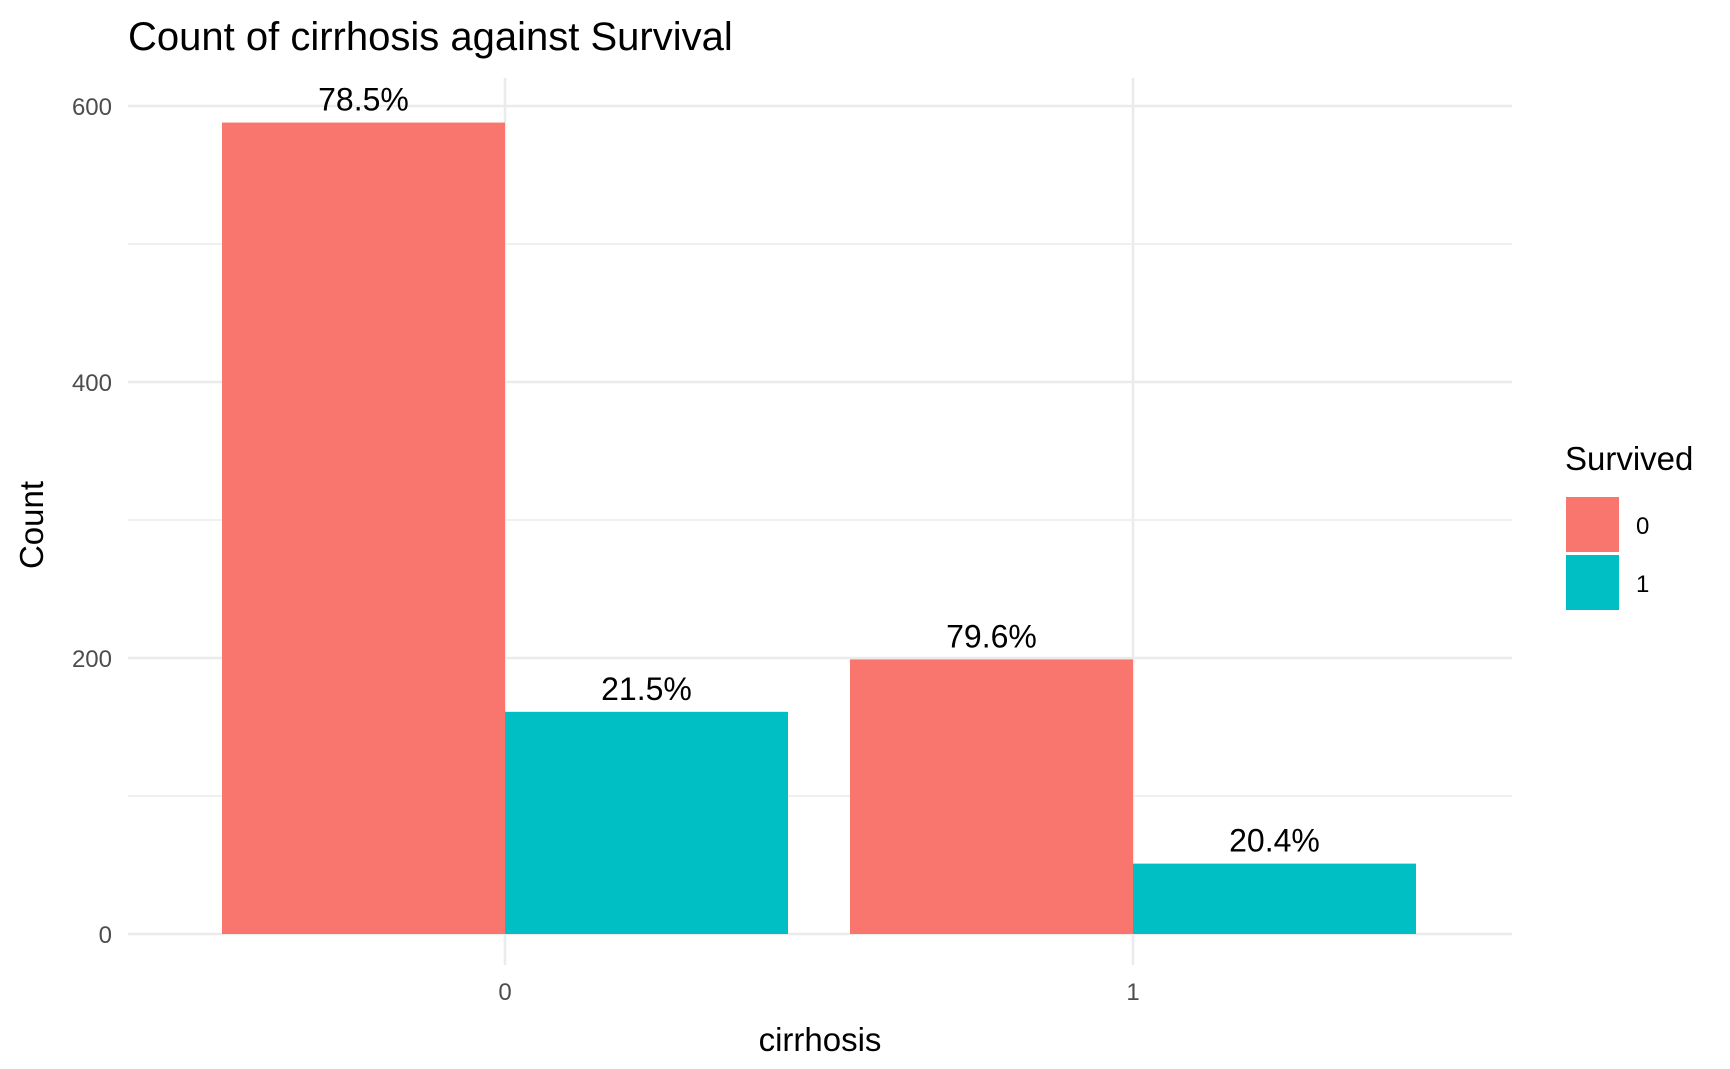 The height and width of the screenshot is (1069, 1730). Describe the element at coordinates (504, 992) in the screenshot. I see `x-tick-label: 0` at that location.